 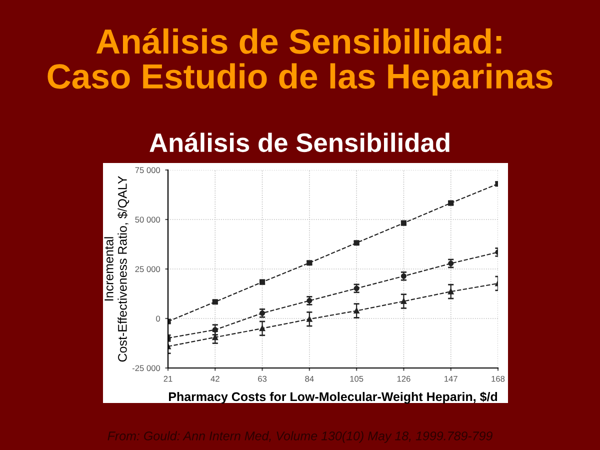 I want to click on text: From: Gould: Ann Intern Med, Volume 130(10) May 18, 1999.789-799, so click(x=300, y=437).